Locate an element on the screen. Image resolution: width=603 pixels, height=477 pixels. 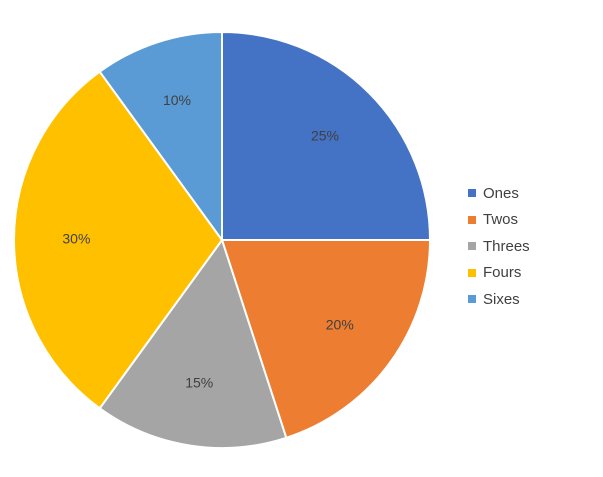
pie-slice-twos is located at coordinates (326, 339).